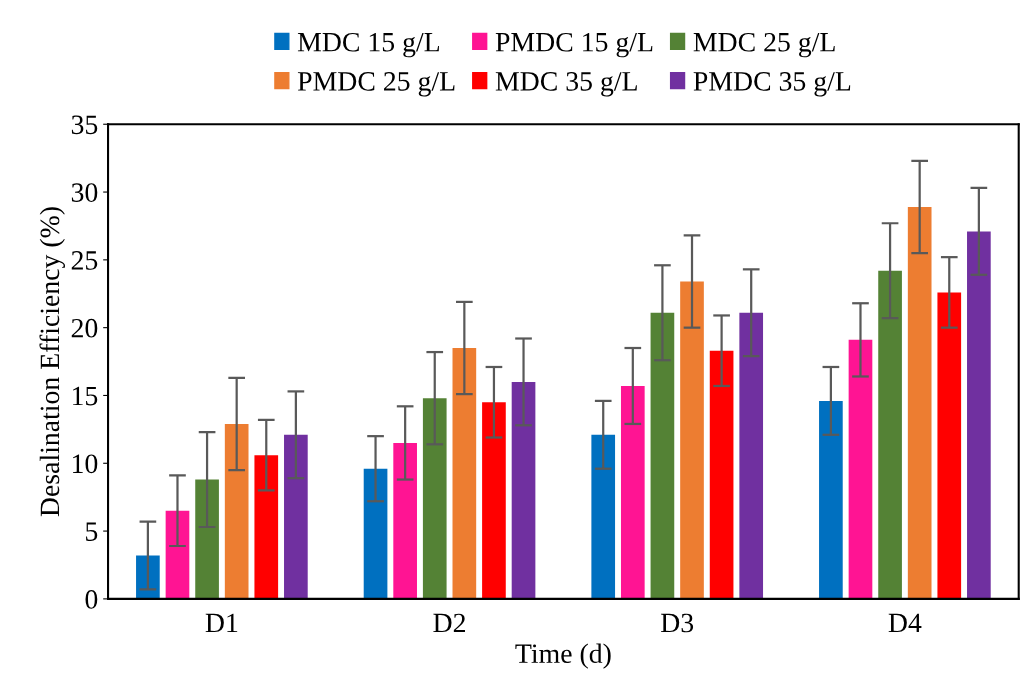  I want to click on legend-label: PMDC 35 g/L, so click(772, 84).